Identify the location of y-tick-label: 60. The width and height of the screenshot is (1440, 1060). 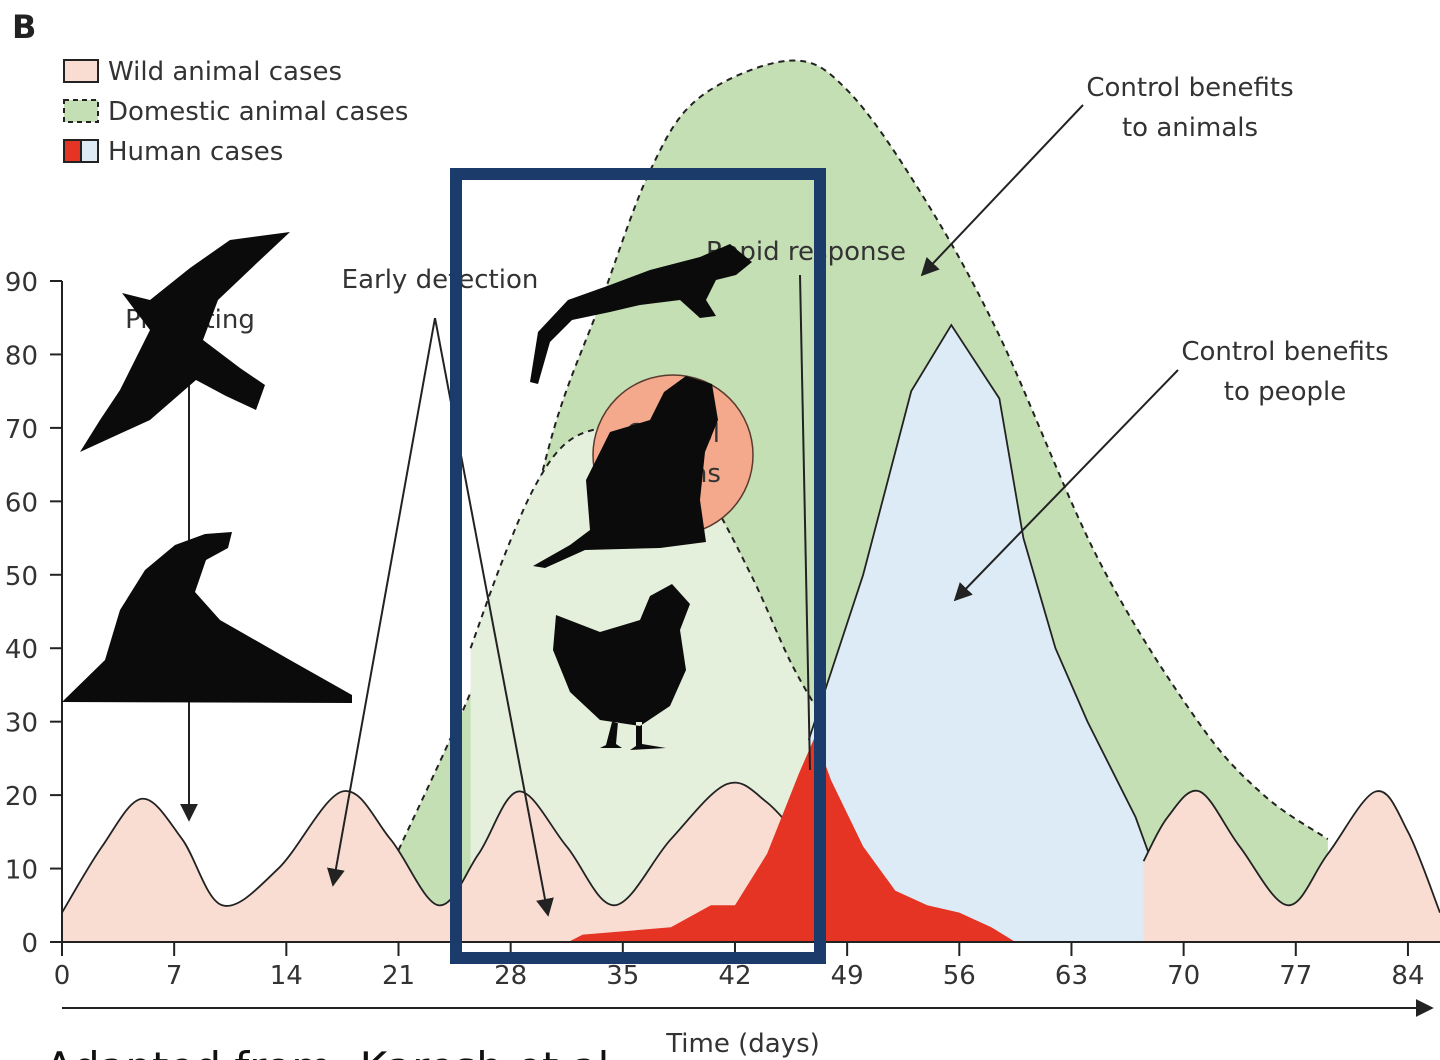
(21, 503).